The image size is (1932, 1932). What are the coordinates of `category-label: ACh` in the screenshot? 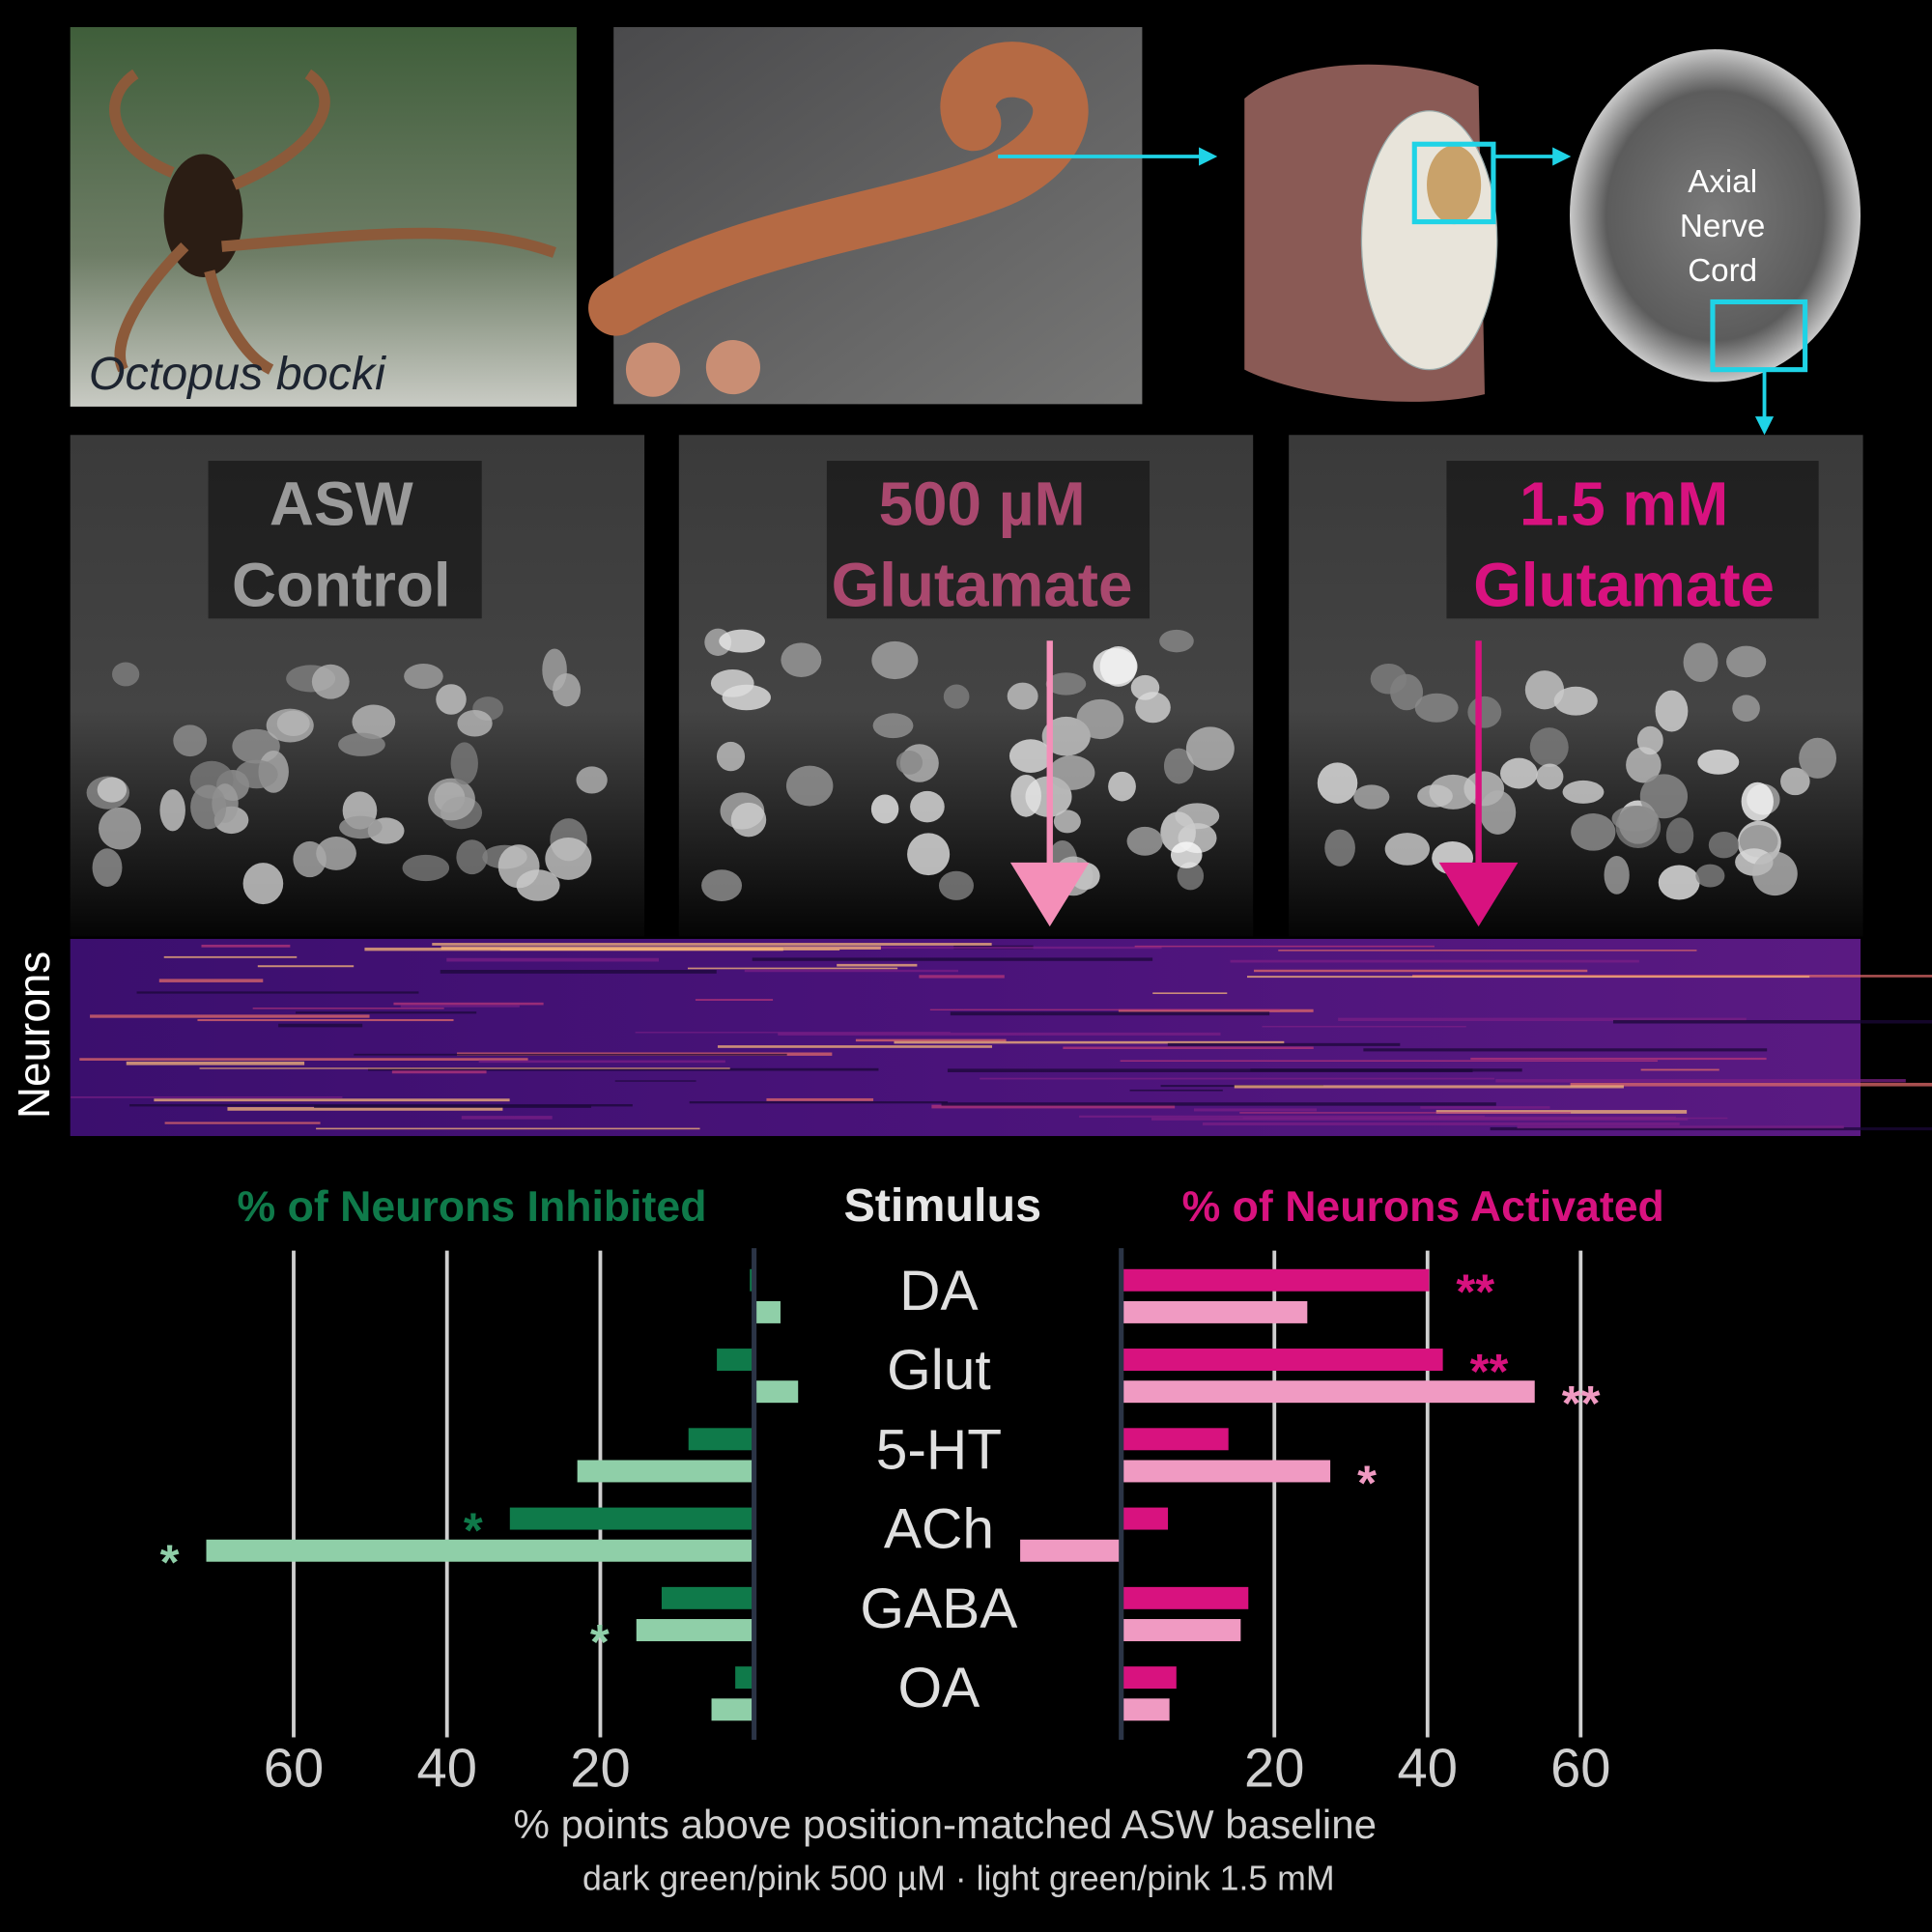 It's located at (939, 1529).